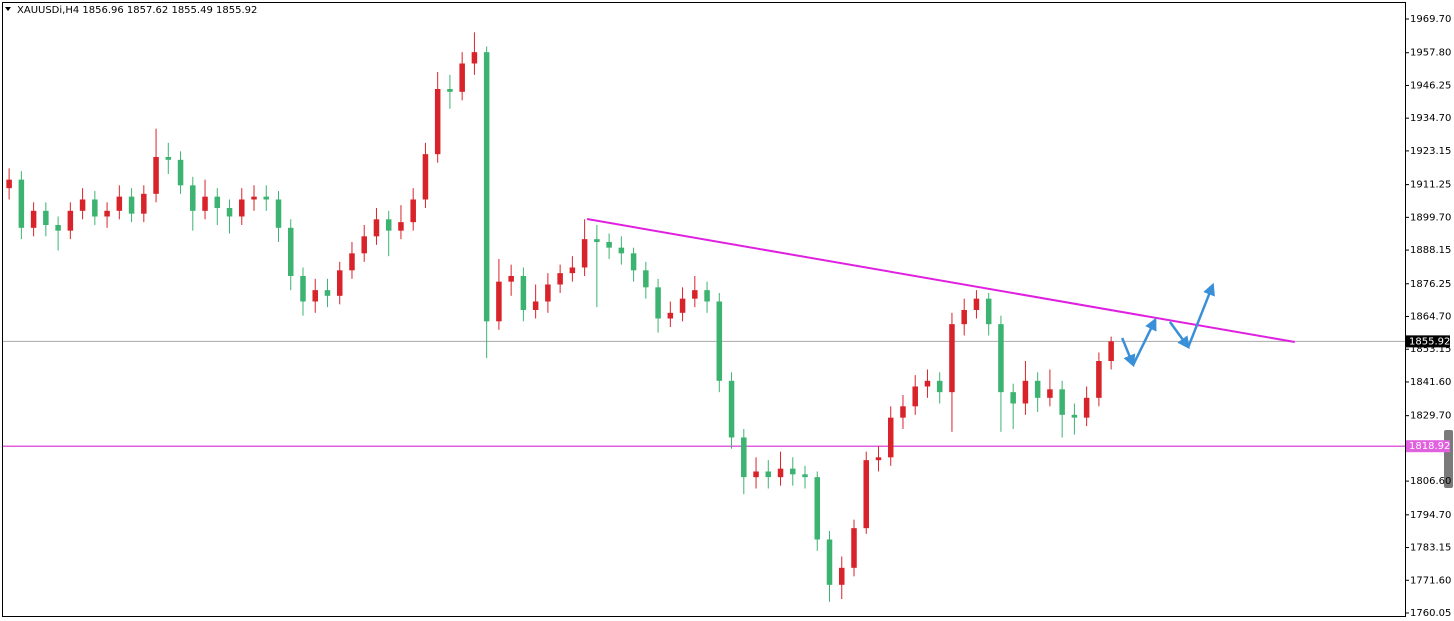 This screenshot has height=621, width=1454. I want to click on level-tag, so click(1428, 446).